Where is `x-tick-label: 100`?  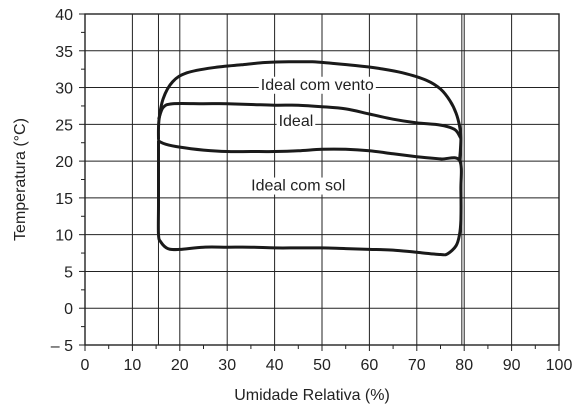
x-tick-label: 100 is located at coordinates (559, 365).